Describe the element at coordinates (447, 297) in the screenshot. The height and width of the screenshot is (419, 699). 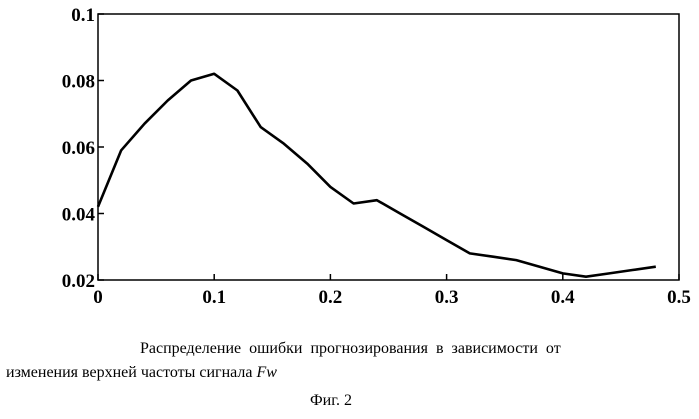
I see `x-tick-label: 0.3` at that location.